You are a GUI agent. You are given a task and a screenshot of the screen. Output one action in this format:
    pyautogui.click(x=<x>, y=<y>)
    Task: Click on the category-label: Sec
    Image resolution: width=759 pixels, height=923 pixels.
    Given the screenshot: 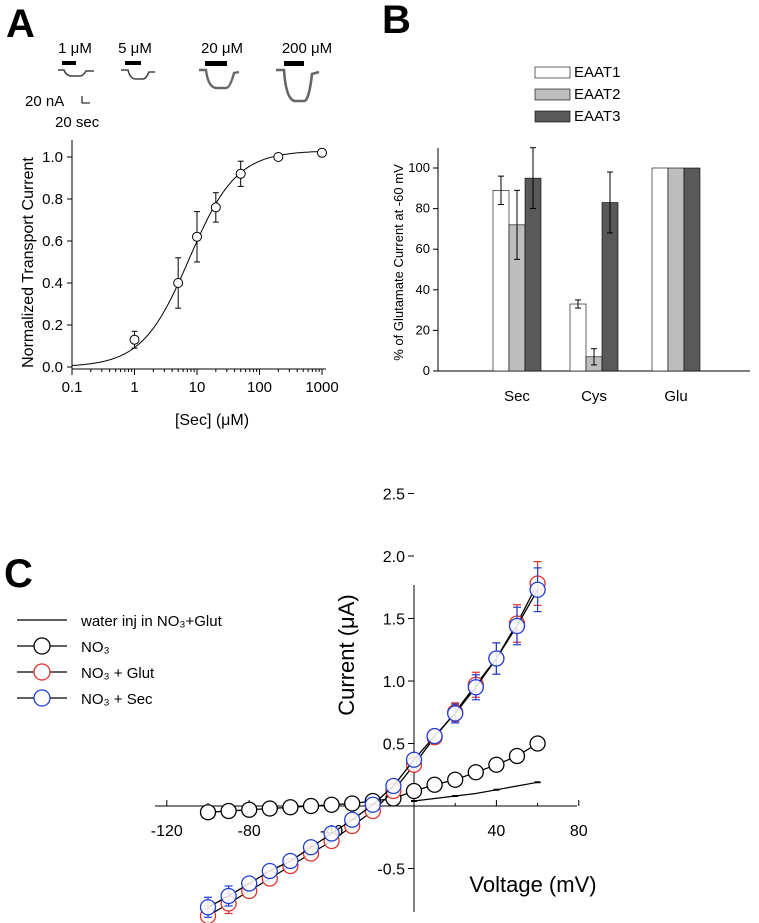 What is the action you would take?
    pyautogui.click(x=517, y=396)
    